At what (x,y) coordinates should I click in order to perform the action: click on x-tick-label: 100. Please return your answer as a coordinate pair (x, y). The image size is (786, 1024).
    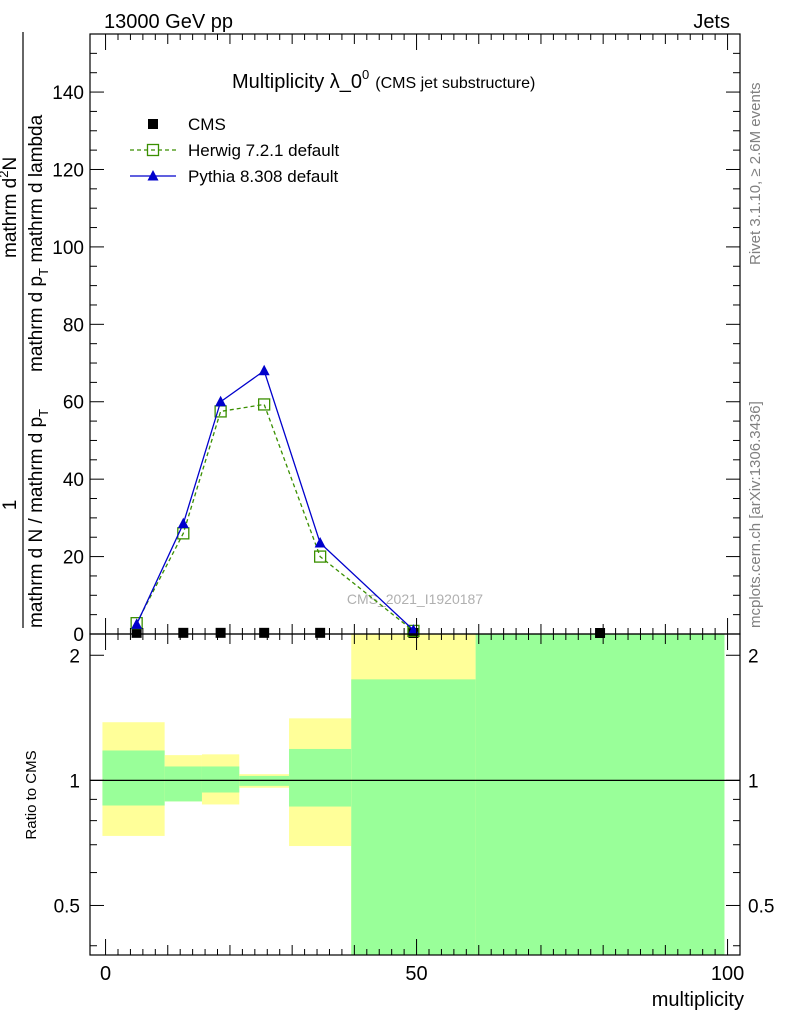
    Looking at the image, I should click on (727, 974).